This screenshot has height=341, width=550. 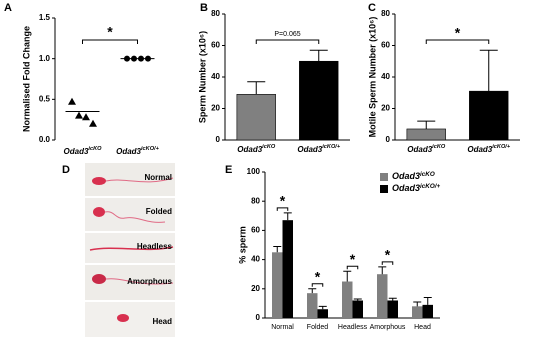 I want to click on image-label: Headless, so click(x=155, y=246).